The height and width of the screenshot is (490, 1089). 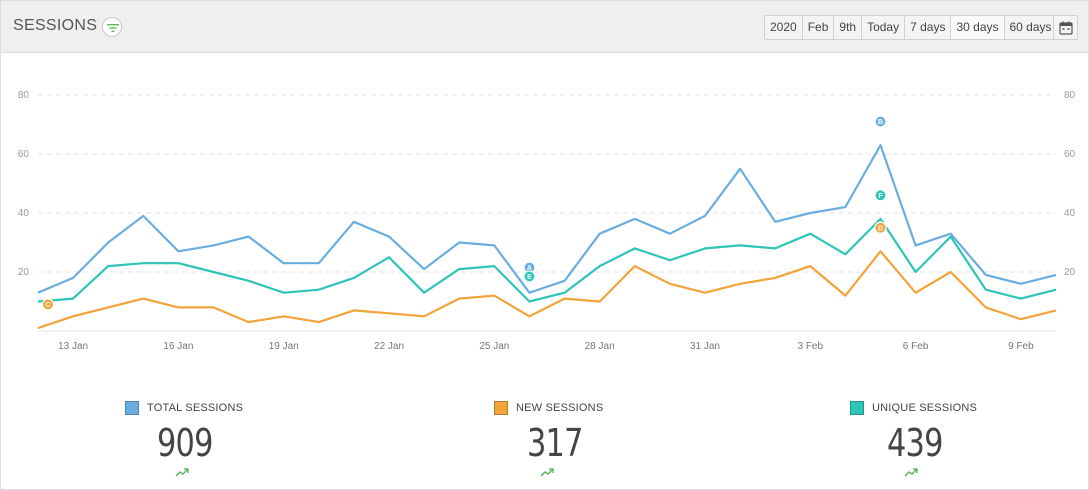 What do you see at coordinates (1070, 154) in the screenshot?
I see `y-tick-label-right: 60` at bounding box center [1070, 154].